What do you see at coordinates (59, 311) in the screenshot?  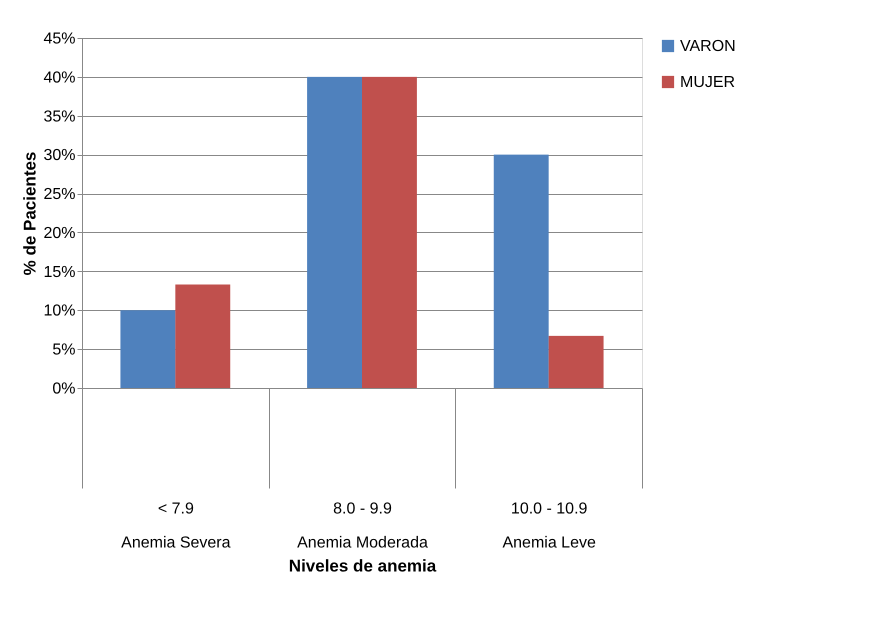 I see `y-tick-label: 10%` at bounding box center [59, 311].